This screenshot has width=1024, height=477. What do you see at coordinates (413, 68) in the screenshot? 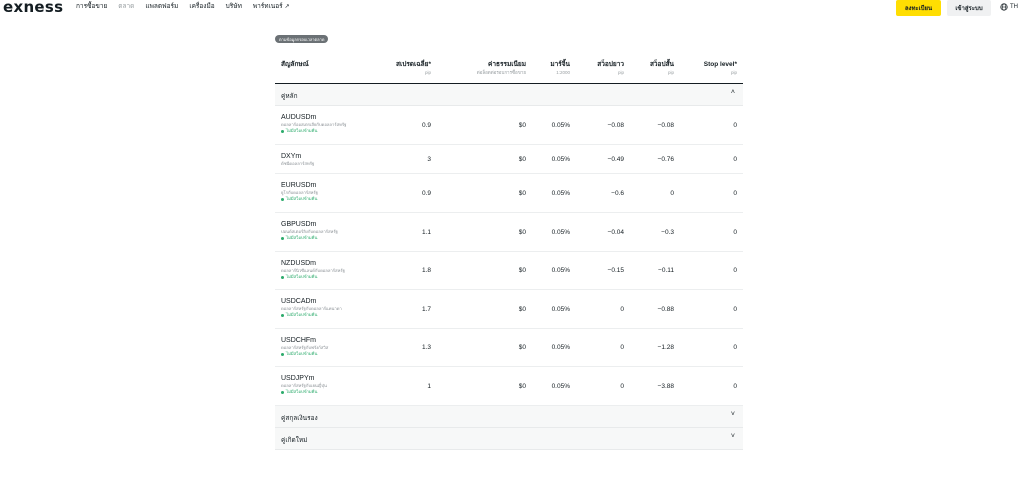
I see `column-spread: สเปรดเฉลี่ย* pip` at bounding box center [413, 68].